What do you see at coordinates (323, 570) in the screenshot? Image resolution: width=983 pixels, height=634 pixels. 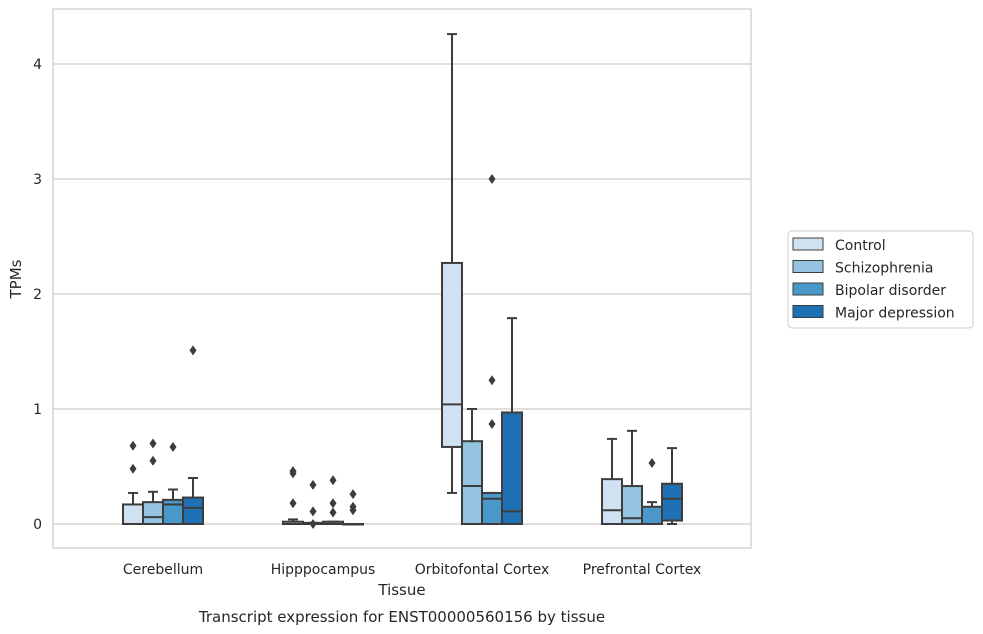 I see `x-tick-label-2: Hipppocampus` at bounding box center [323, 570].